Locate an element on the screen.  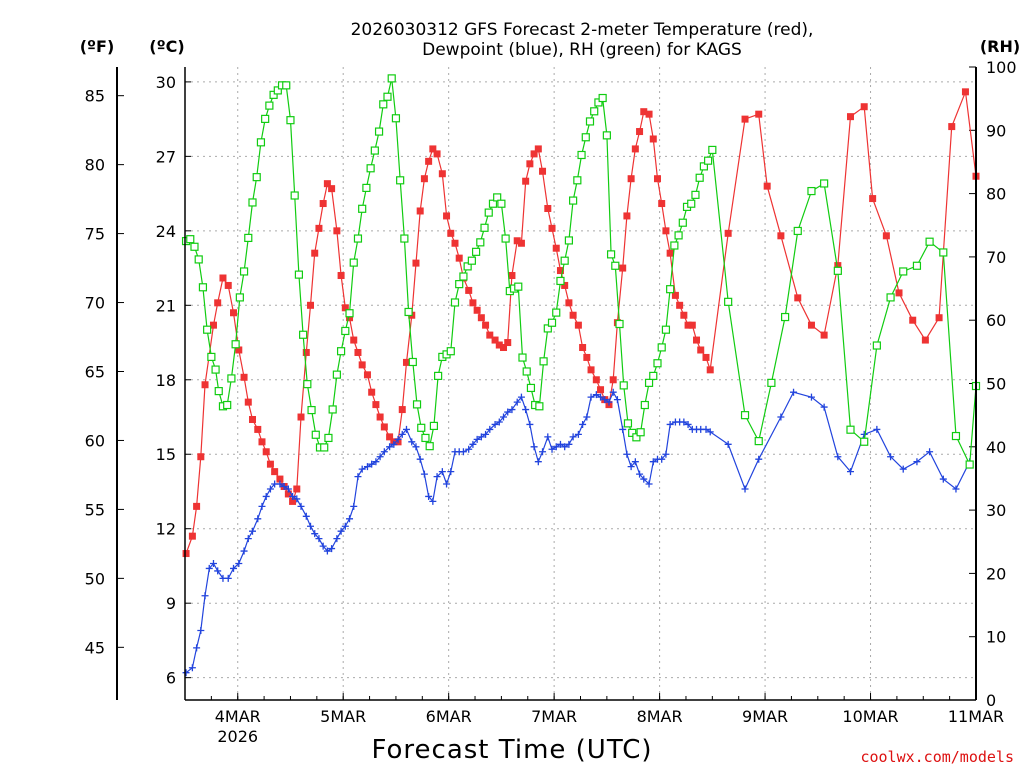
rh-tick-label: 60 is located at coordinates (996, 320).